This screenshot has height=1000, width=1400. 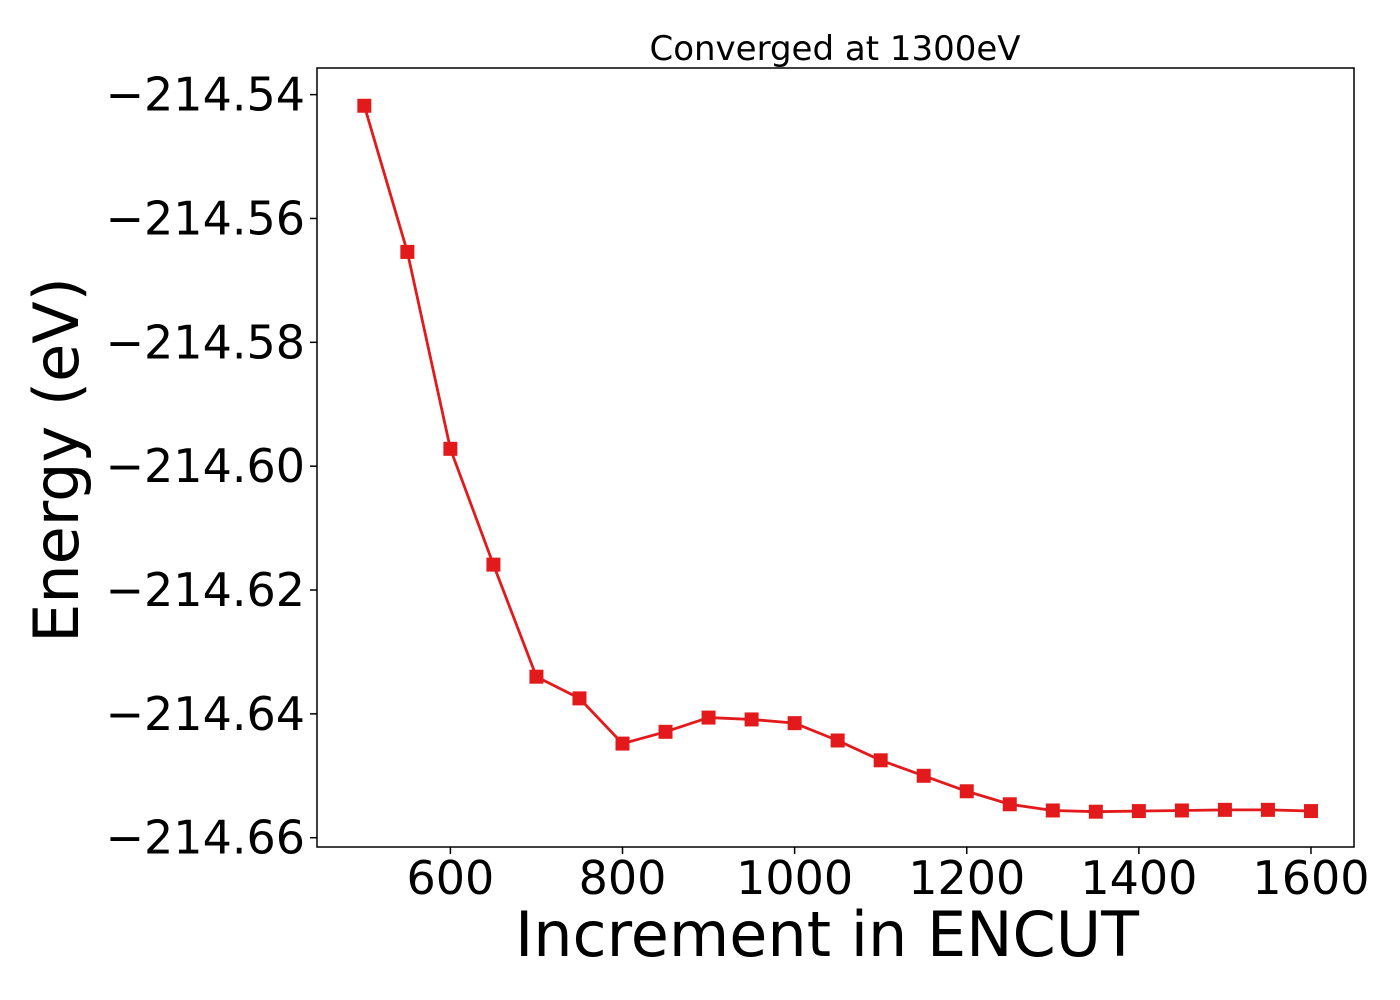 I want to click on y-tick-label: −214.66, so click(x=206, y=838).